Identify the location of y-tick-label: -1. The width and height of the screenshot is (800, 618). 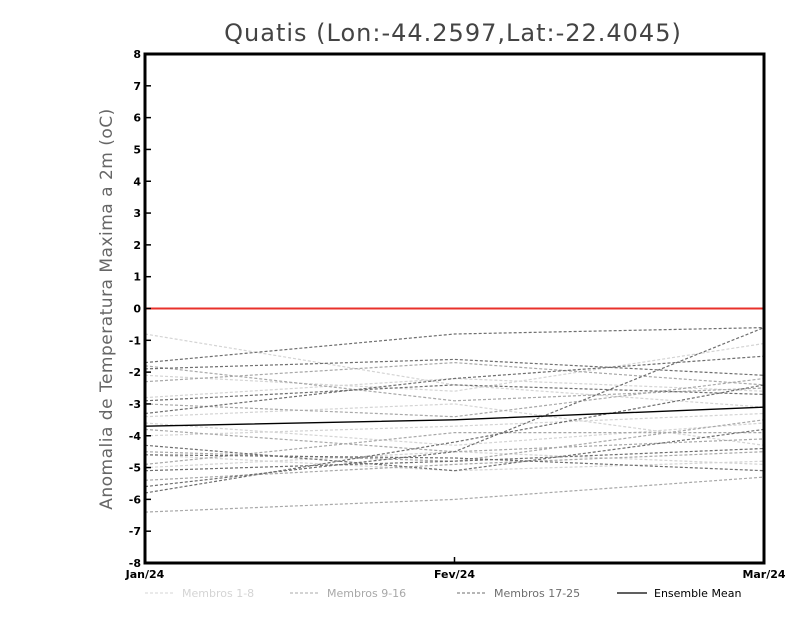
(135, 340).